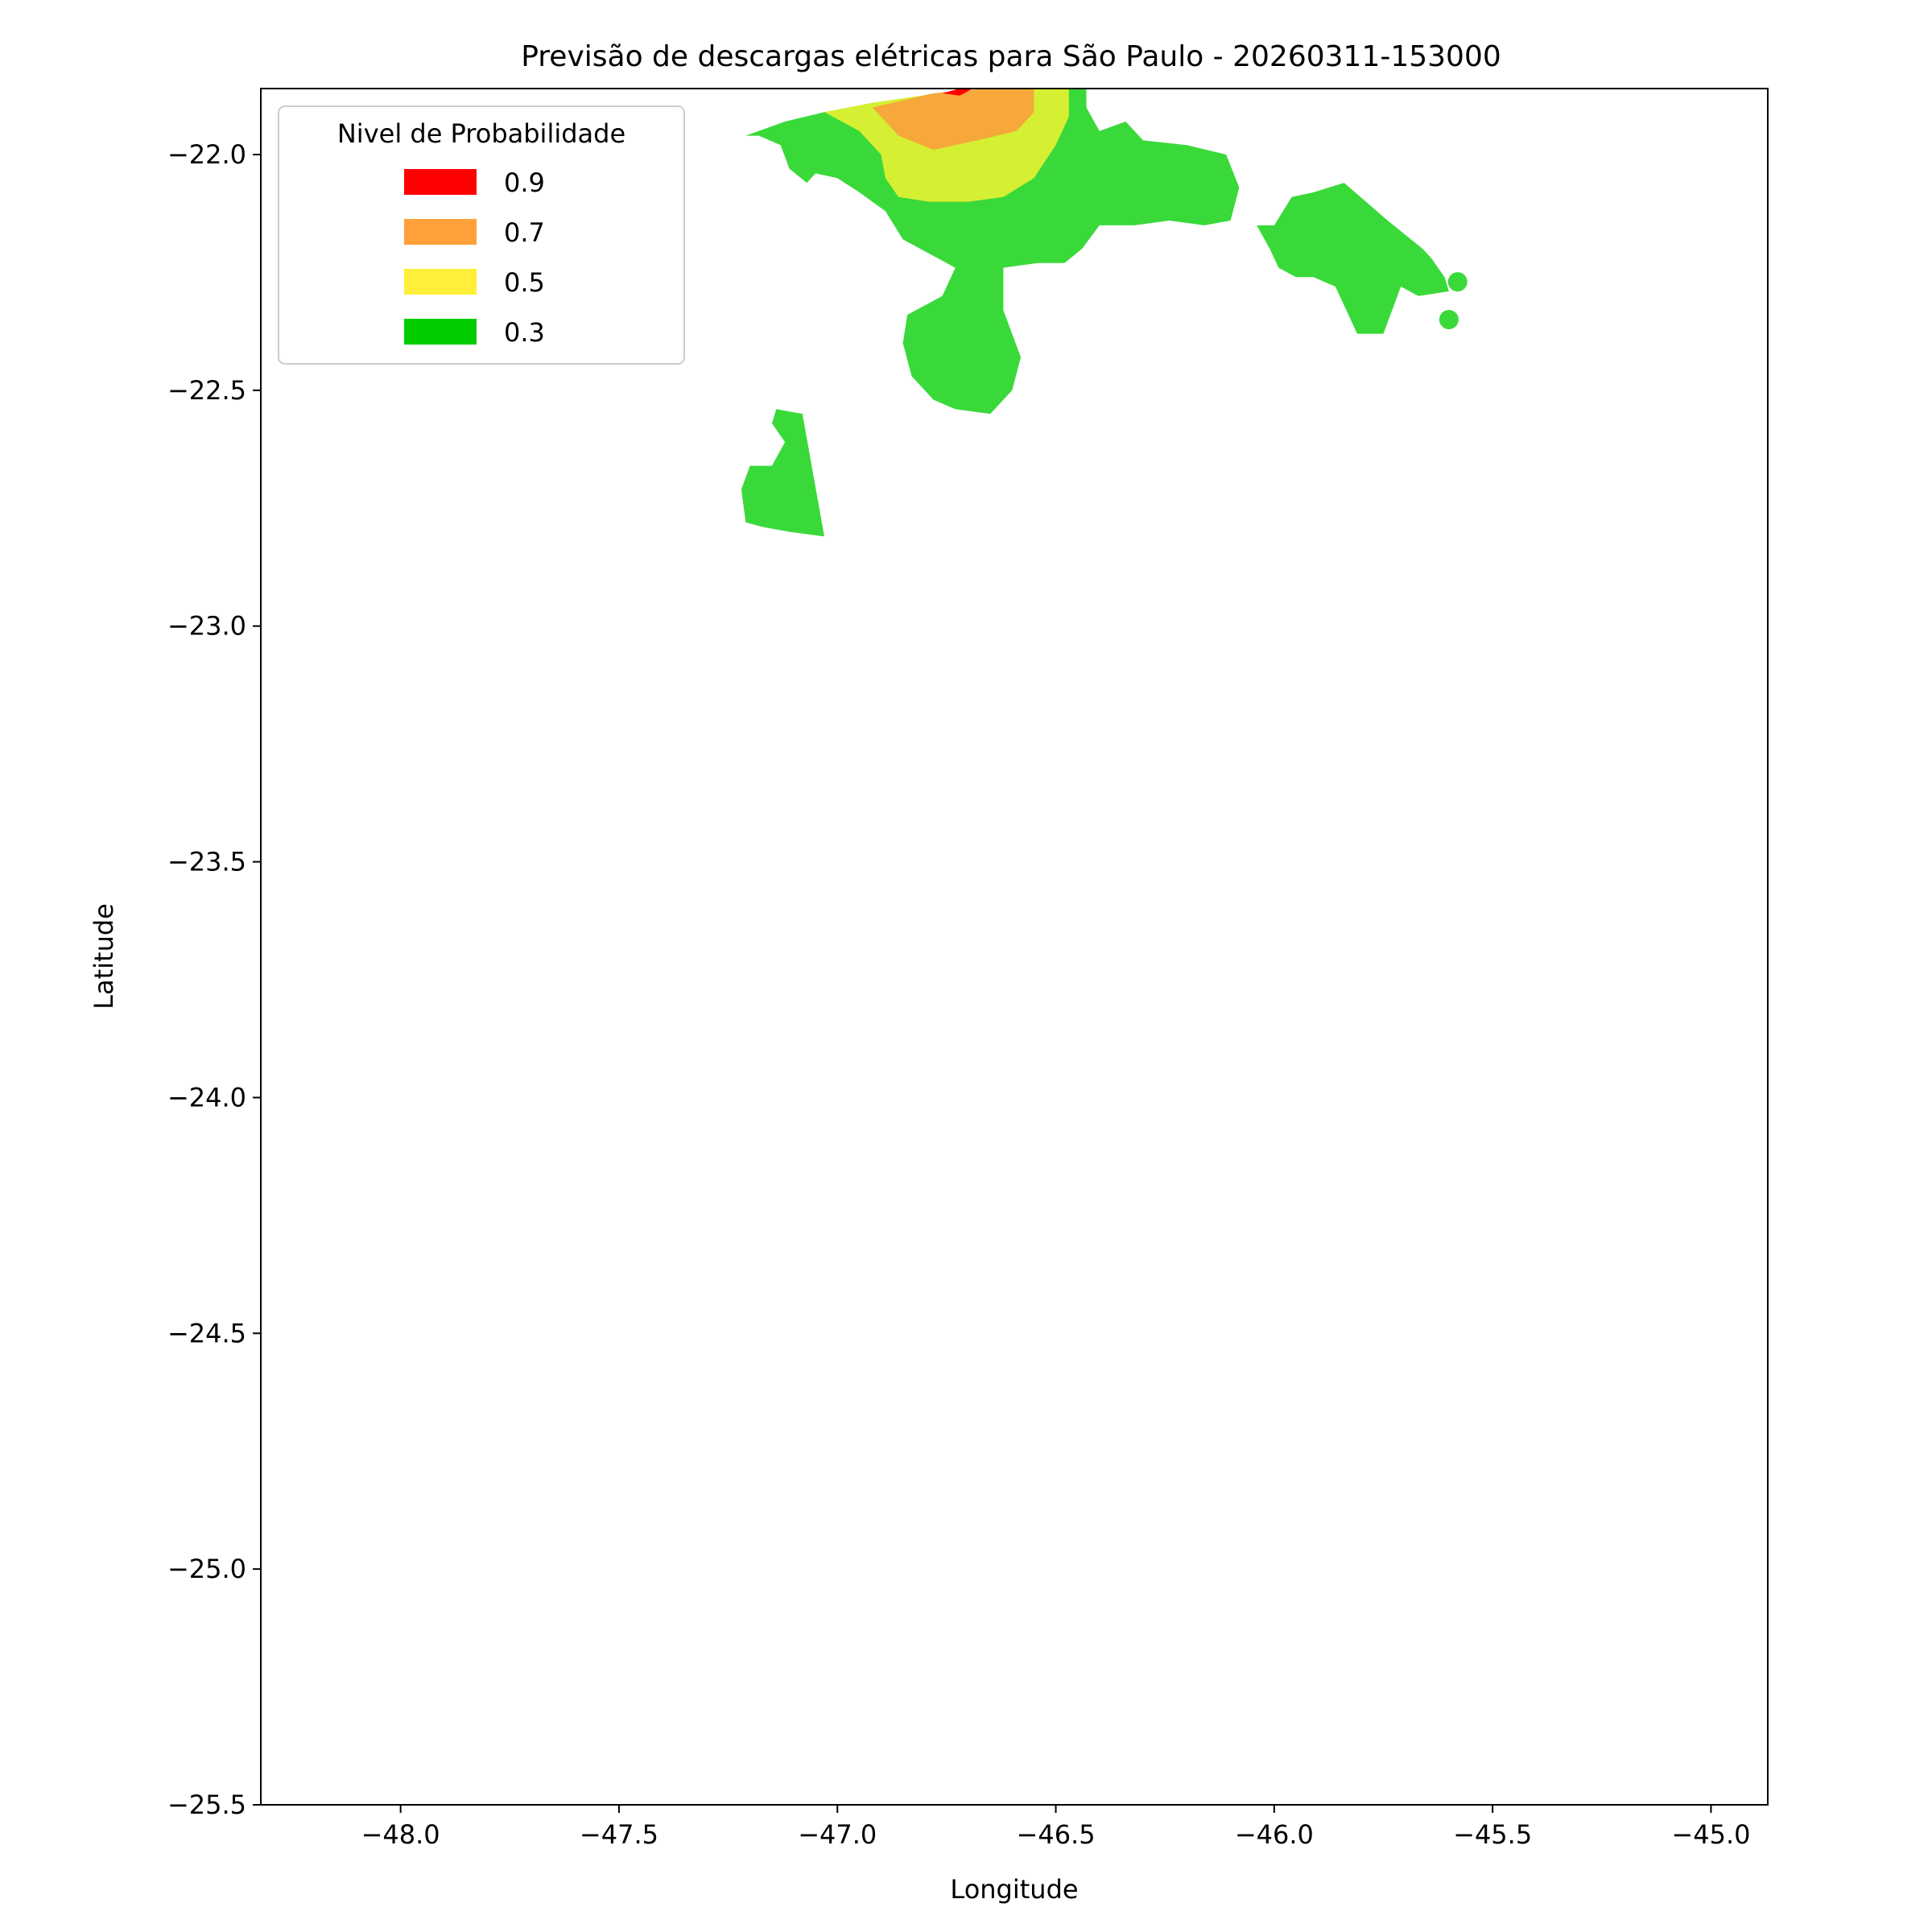 The image size is (1932, 1932). Describe the element at coordinates (1056, 1834) in the screenshot. I see `x-tick-label: −46.5` at that location.